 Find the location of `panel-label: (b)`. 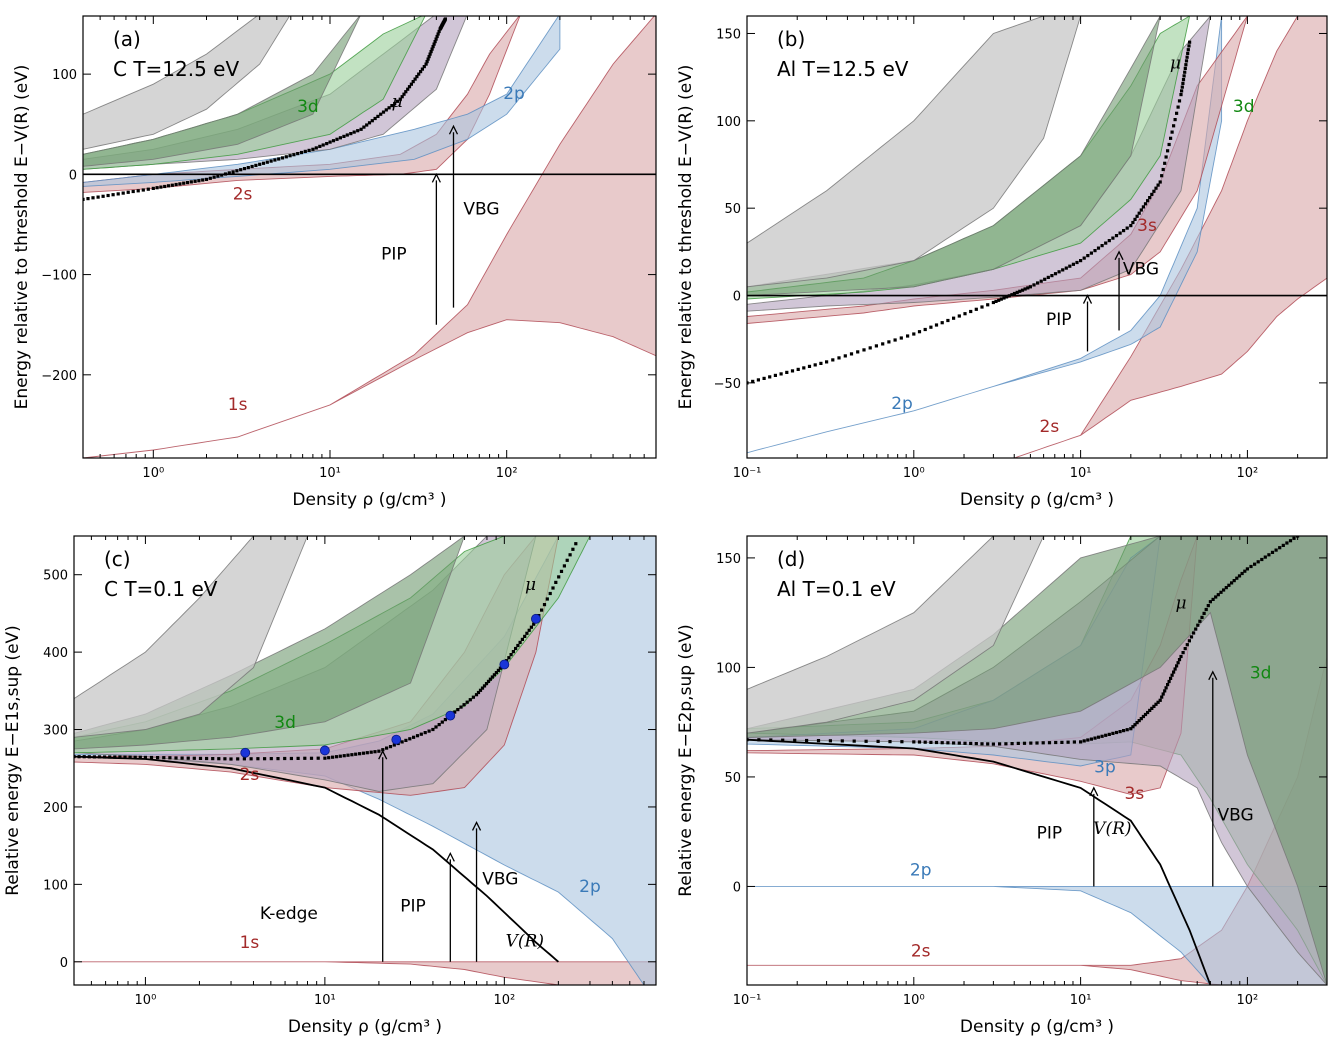

panel-label: (b) is located at coordinates (791, 39).